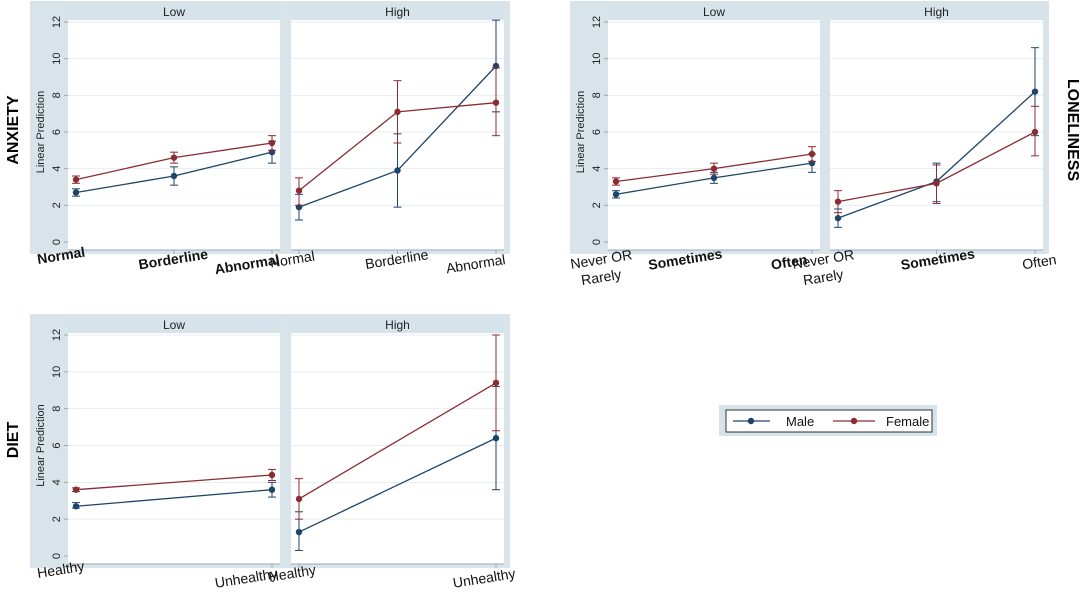 This screenshot has width=1084, height=610. I want to click on x-category-label: Abnormal, so click(476, 263).